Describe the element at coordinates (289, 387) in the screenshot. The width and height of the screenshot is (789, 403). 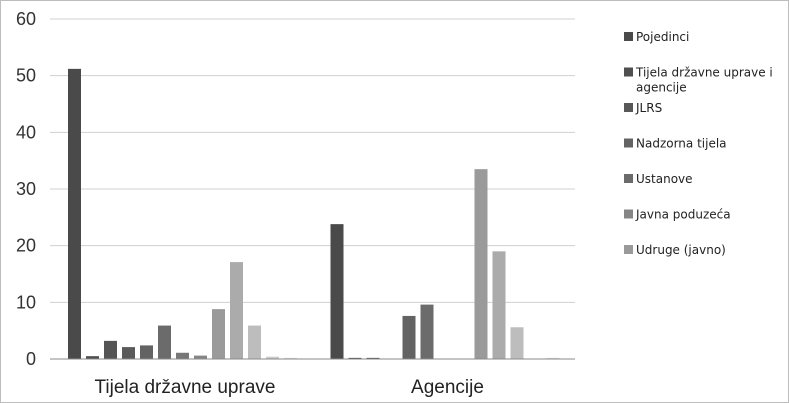
I see `x-axis-categories: Tijela državne uprave Agencije` at that location.